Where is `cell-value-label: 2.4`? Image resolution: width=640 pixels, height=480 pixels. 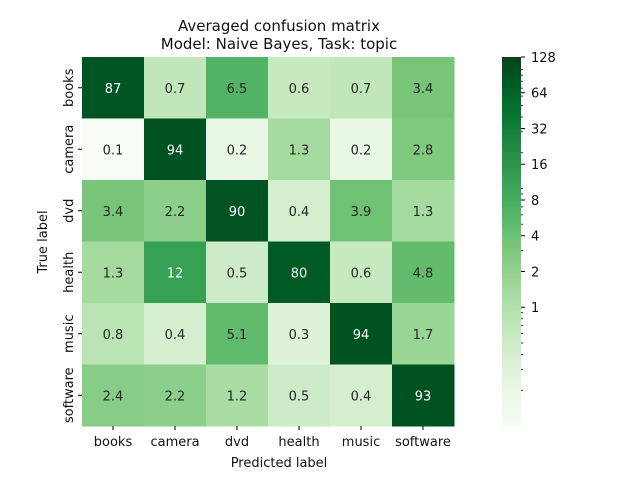 cell-value-label: 2.4 is located at coordinates (113, 396).